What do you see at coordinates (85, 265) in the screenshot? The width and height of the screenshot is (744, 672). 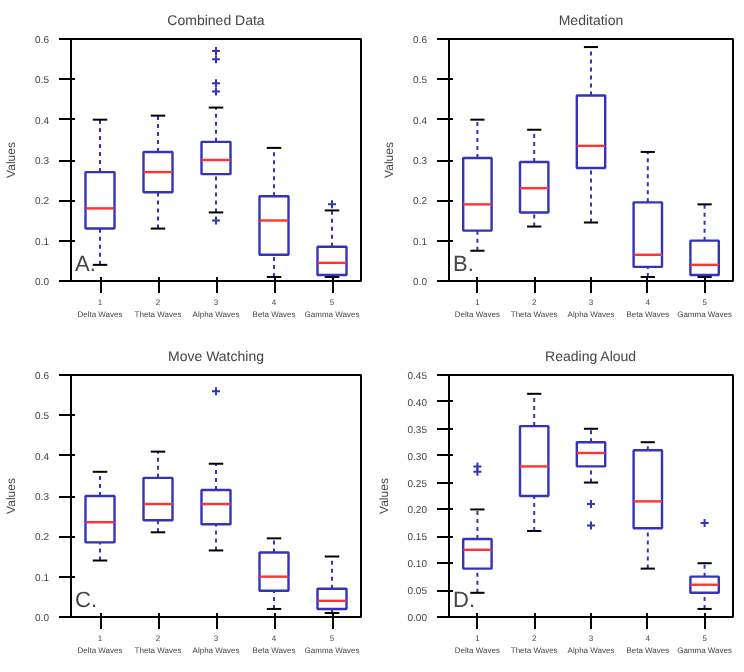 I see `annotation: A.` at bounding box center [85, 265].